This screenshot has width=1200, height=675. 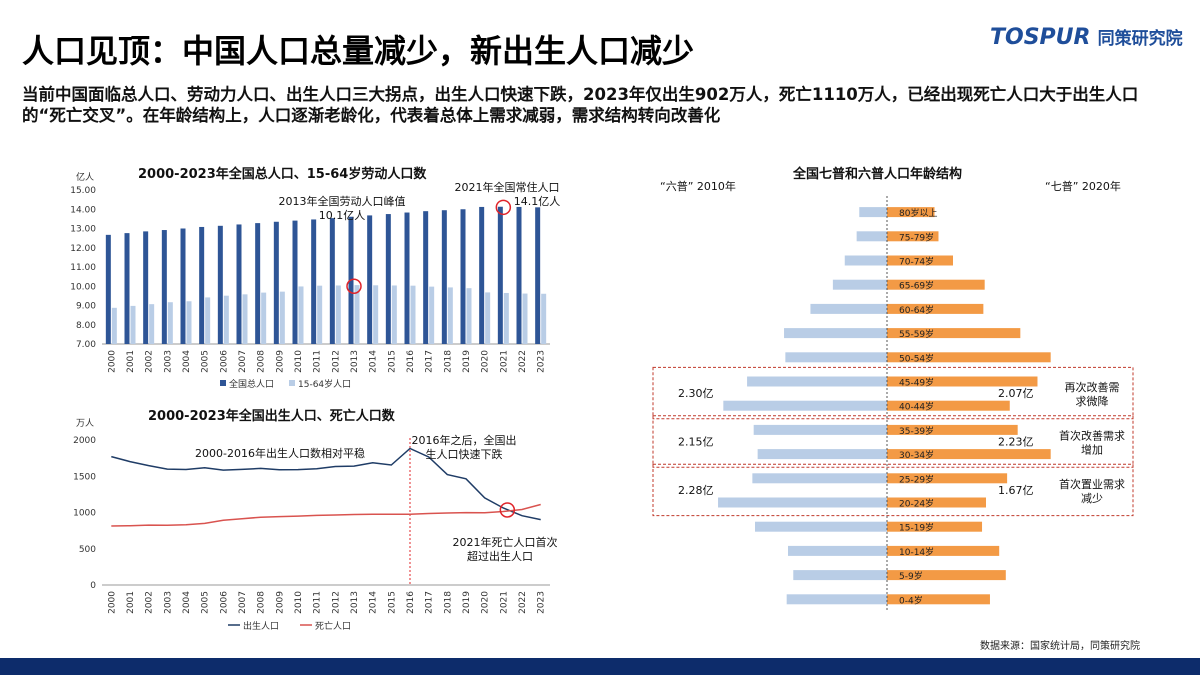 What do you see at coordinates (916, 262) in the screenshot?
I see `pyramid-age-label: 70-74岁` at bounding box center [916, 262].